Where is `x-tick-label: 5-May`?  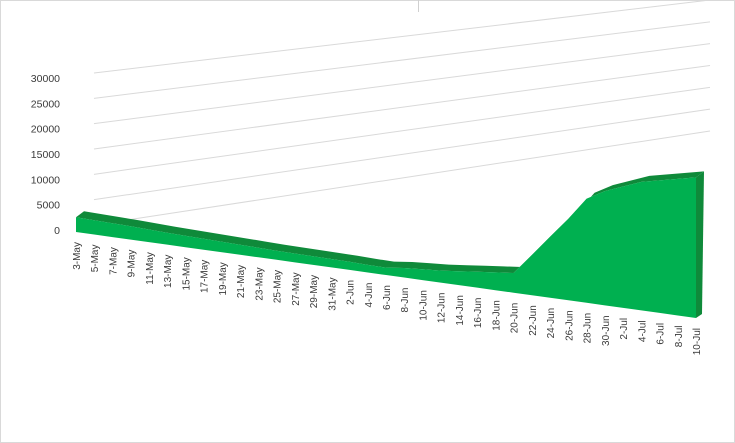
x-tick-label: 5-May is located at coordinates (95, 259).